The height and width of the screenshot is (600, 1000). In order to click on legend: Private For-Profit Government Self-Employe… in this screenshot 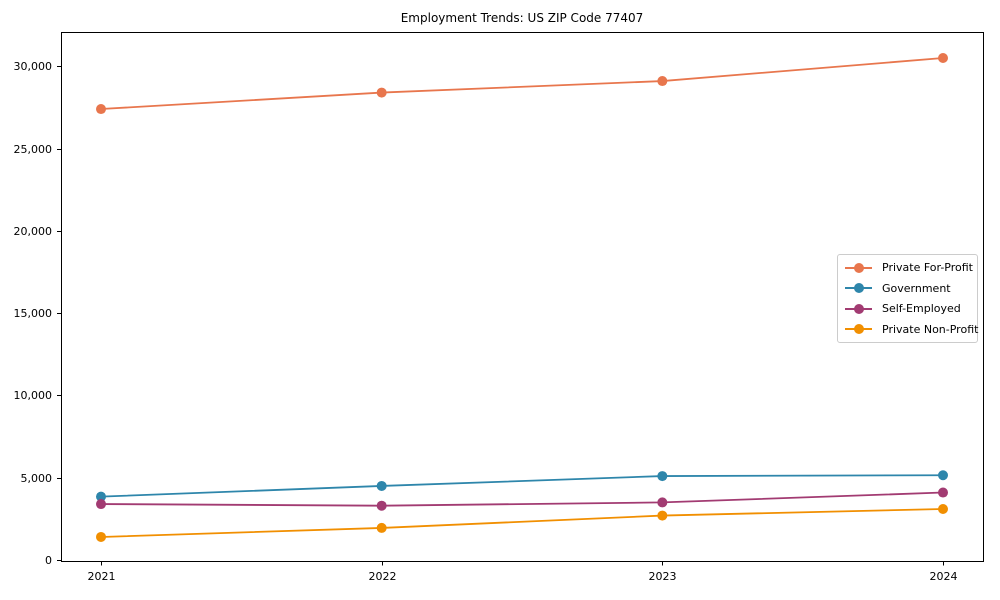, I will do `click(907, 298)`.